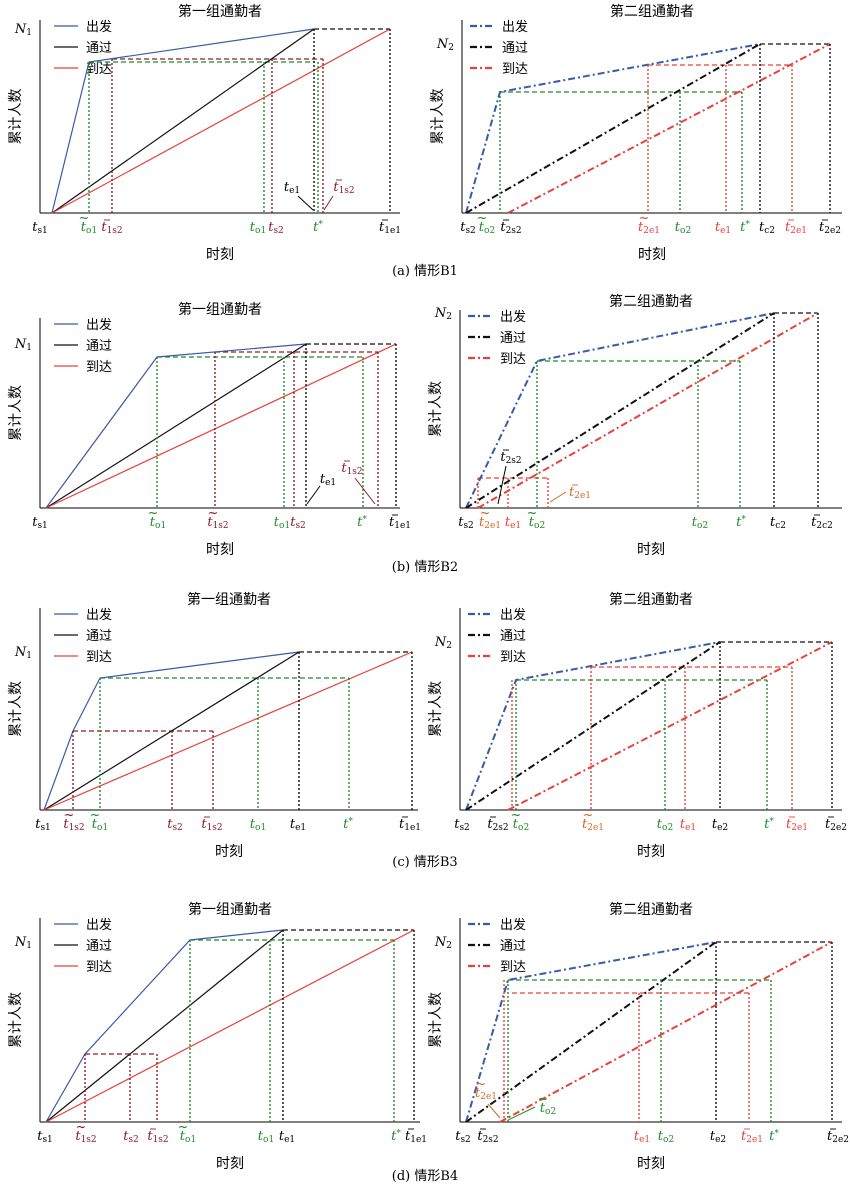  I want to click on x-tick-label: t1e1, so click(390, 227).